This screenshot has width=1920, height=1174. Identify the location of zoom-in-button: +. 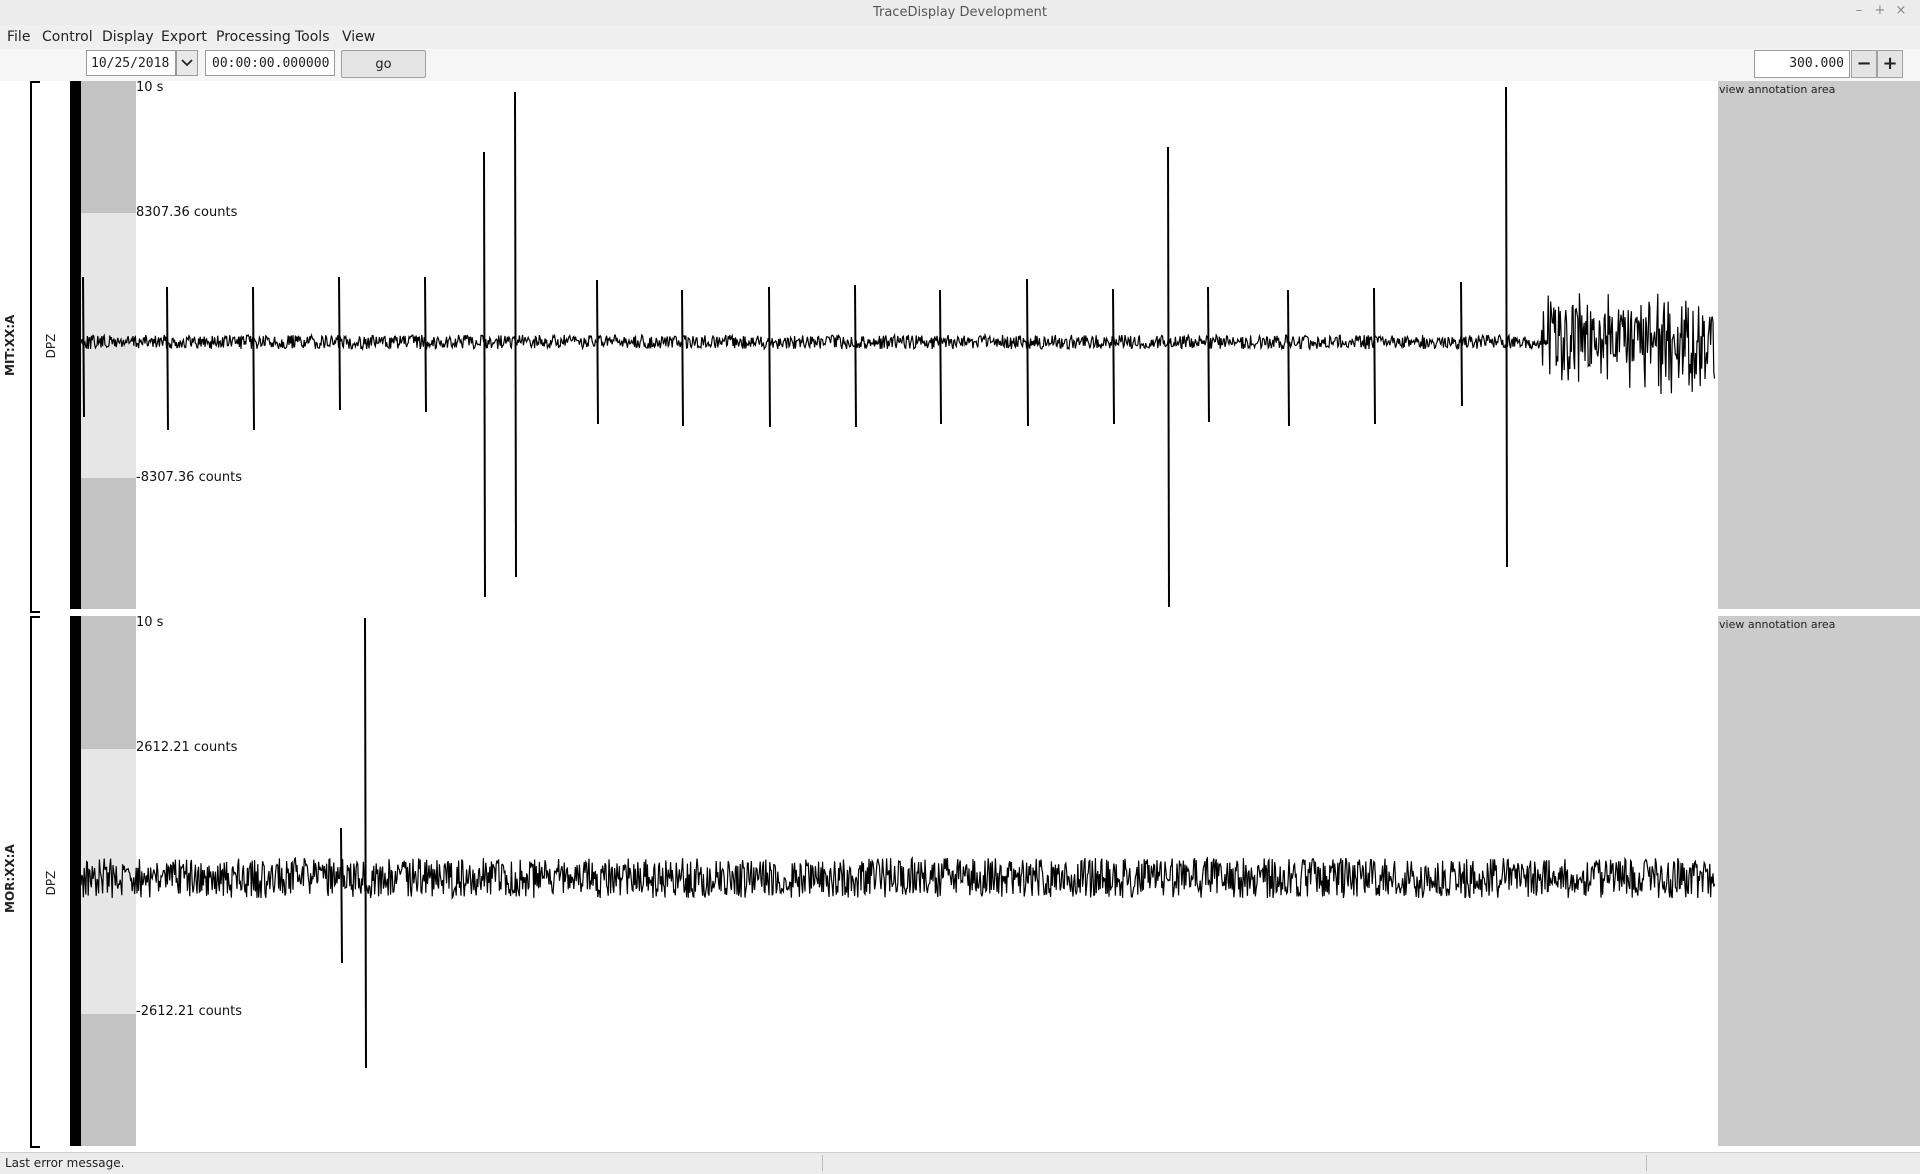
(1890, 64).